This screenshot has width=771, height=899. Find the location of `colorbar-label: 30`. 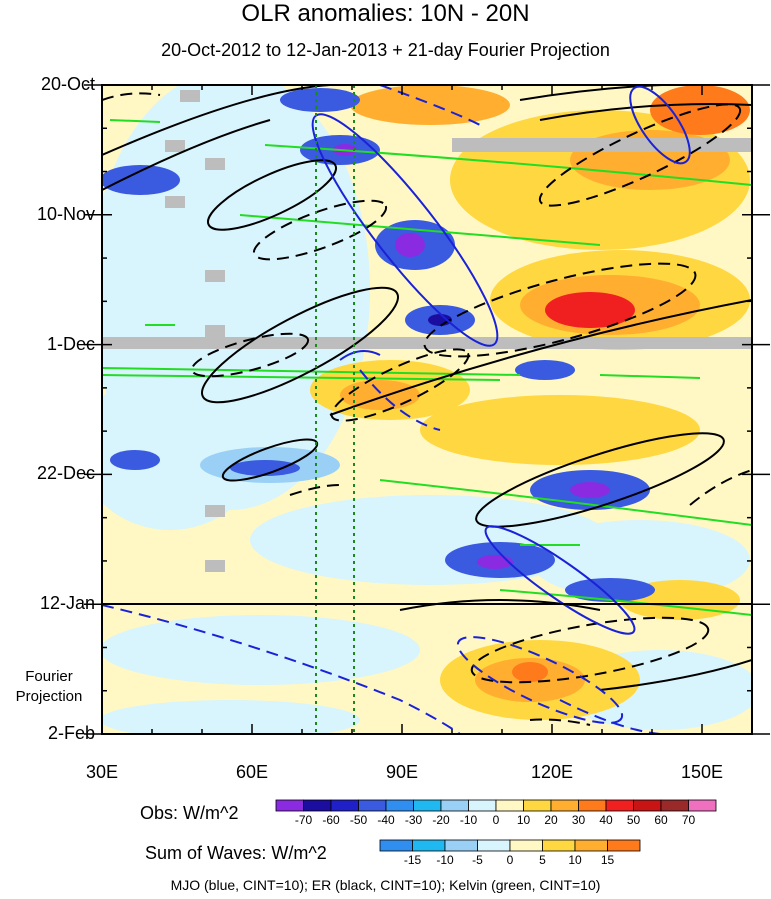

colorbar-label: 30 is located at coordinates (578, 820).